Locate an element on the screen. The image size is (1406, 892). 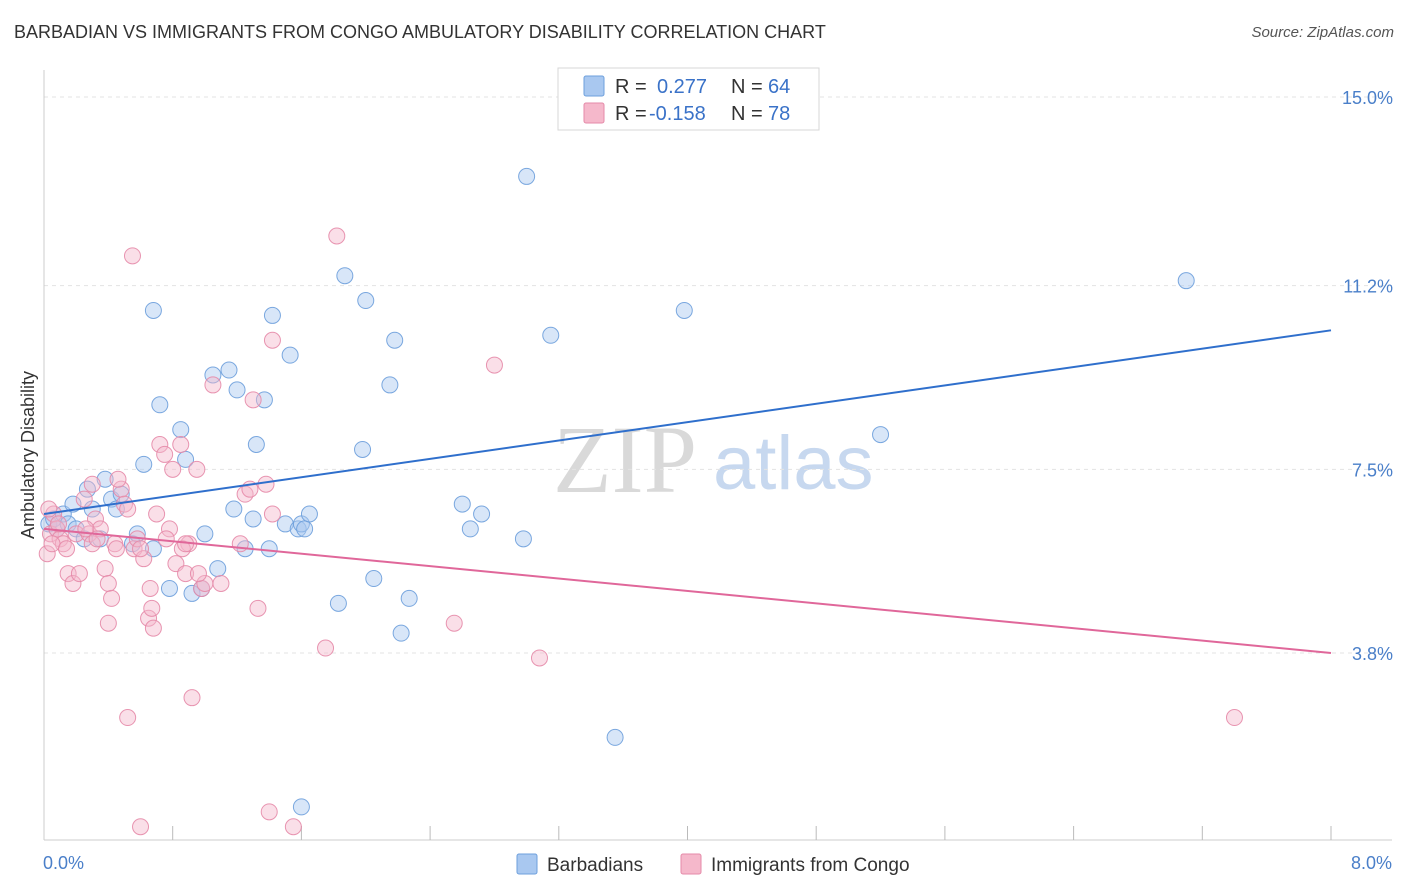
legend-n-value-2: 78 is located at coordinates (779, 114).